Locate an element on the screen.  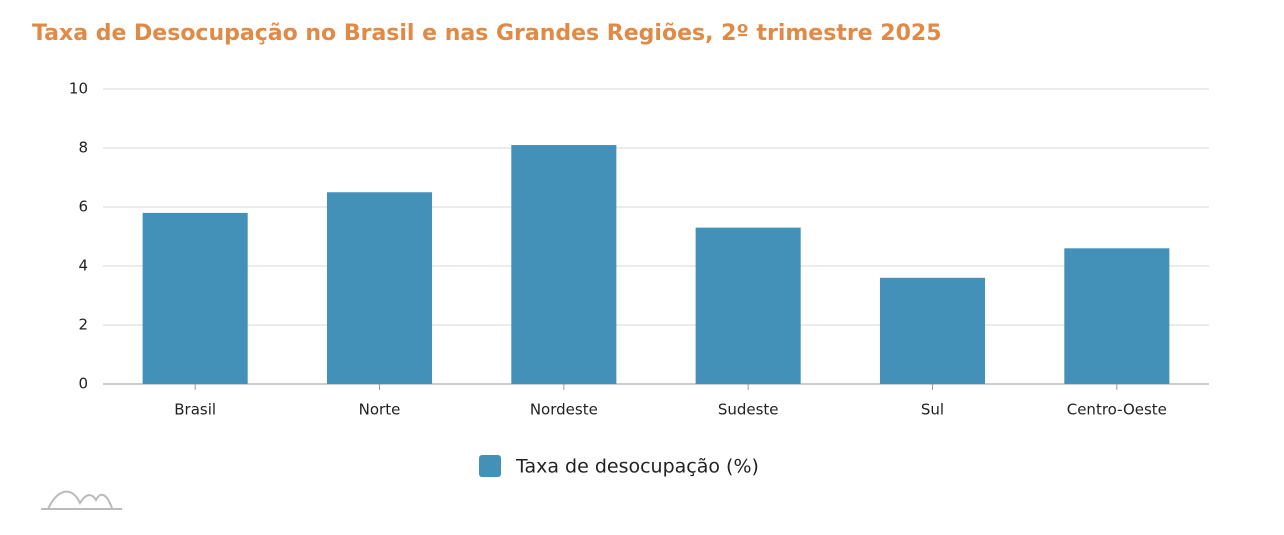
x-tick-label: Sul is located at coordinates (932, 410).